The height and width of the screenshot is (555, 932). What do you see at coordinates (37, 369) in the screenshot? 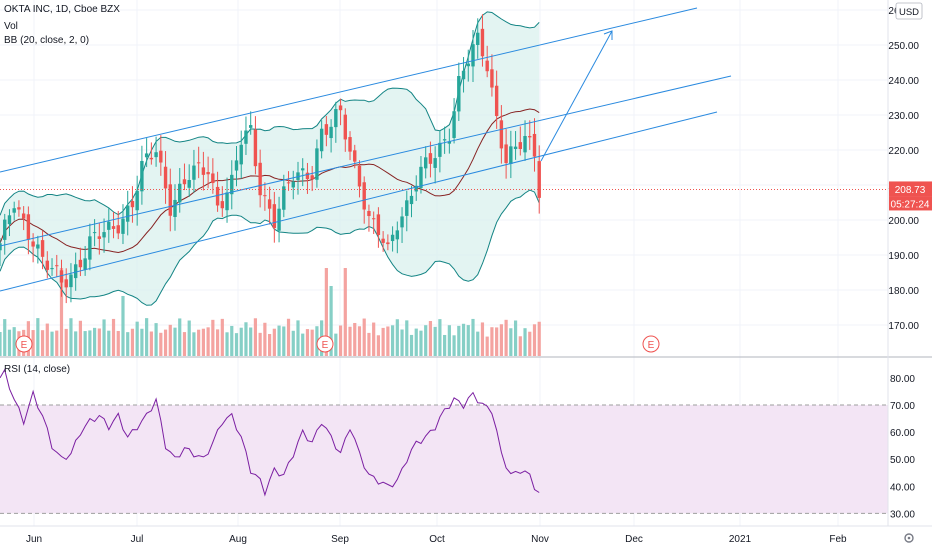
I see `rsi-legend: RSI (14, close)` at bounding box center [37, 369].